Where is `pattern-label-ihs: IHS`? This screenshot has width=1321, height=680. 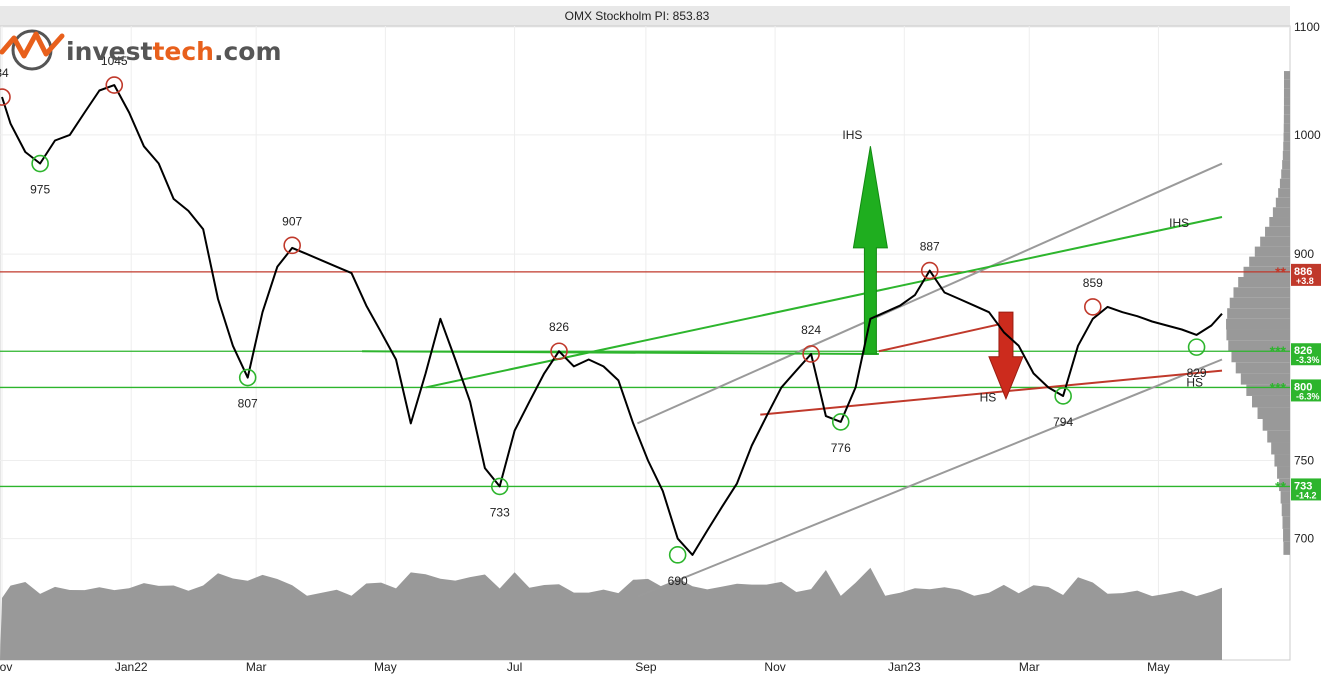 pattern-label-ihs: IHS is located at coordinates (852, 135).